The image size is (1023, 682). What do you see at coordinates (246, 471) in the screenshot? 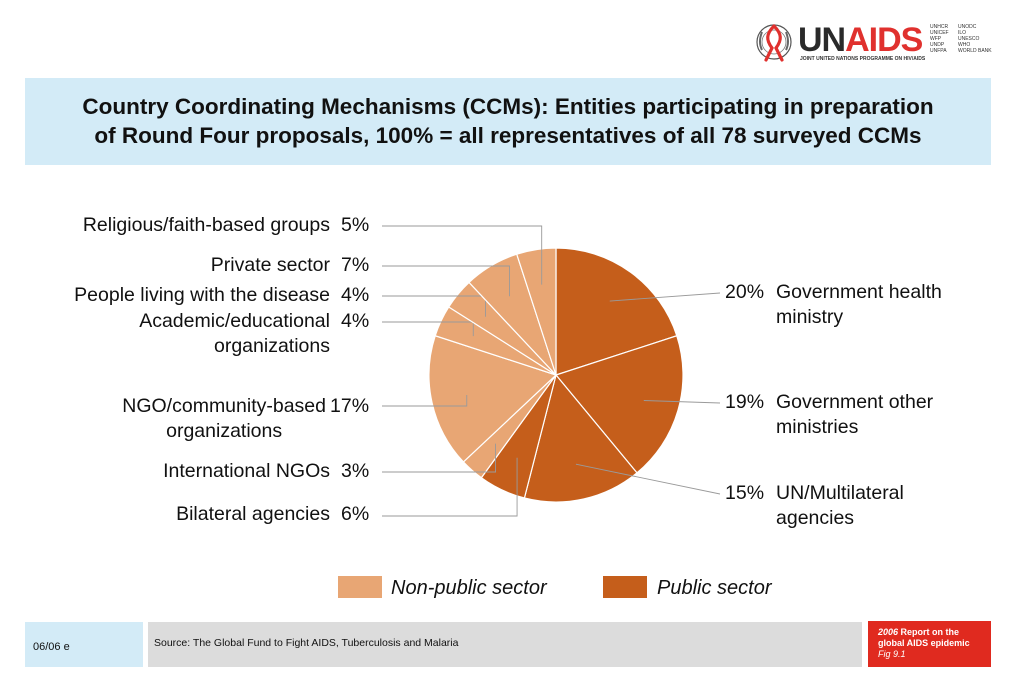
I see `slice-label-intl-ngos: International NGOs` at bounding box center [246, 471].